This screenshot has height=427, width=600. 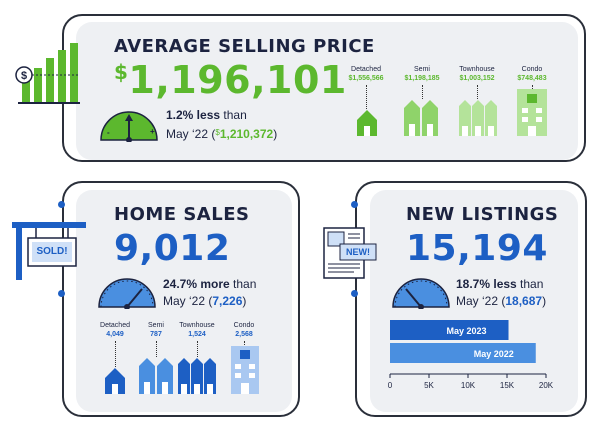 I want to click on x-tick-label: 5K, so click(x=429, y=385).